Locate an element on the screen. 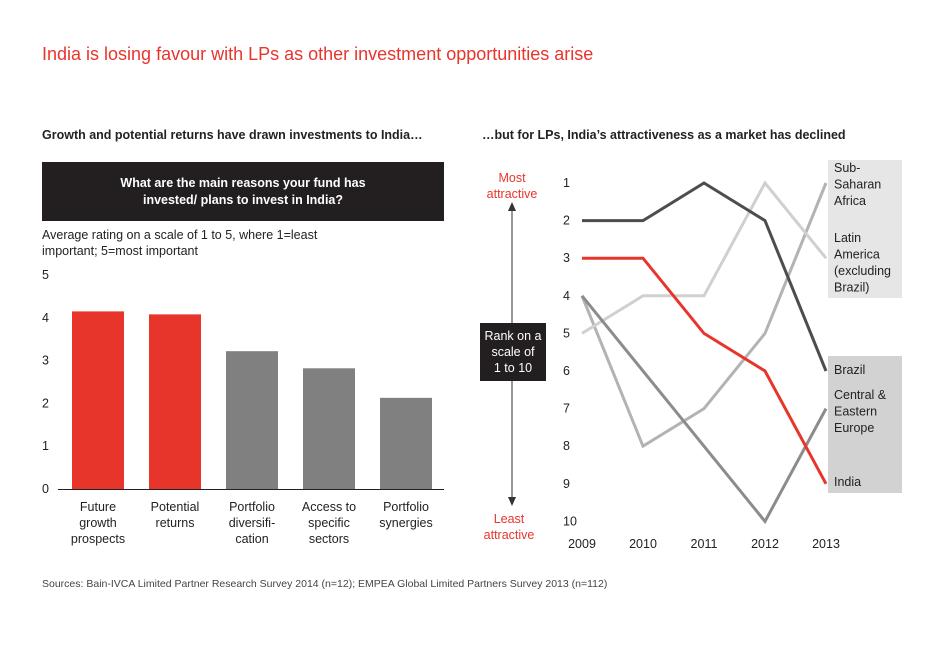  rank-tick-label: 10 is located at coordinates (570, 521).